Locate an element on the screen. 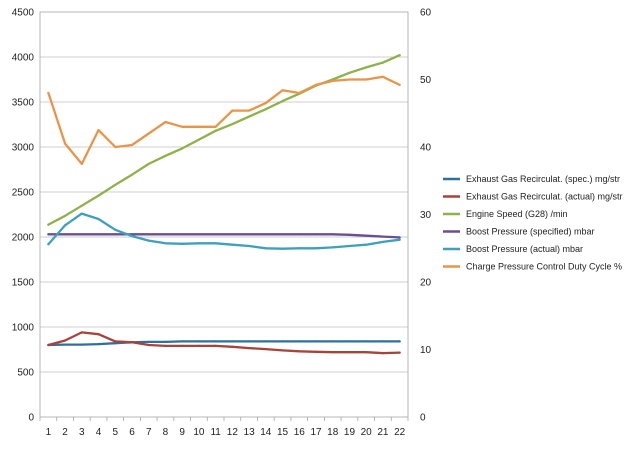 The height and width of the screenshot is (452, 640). x-tick-label: 11 is located at coordinates (215, 432).